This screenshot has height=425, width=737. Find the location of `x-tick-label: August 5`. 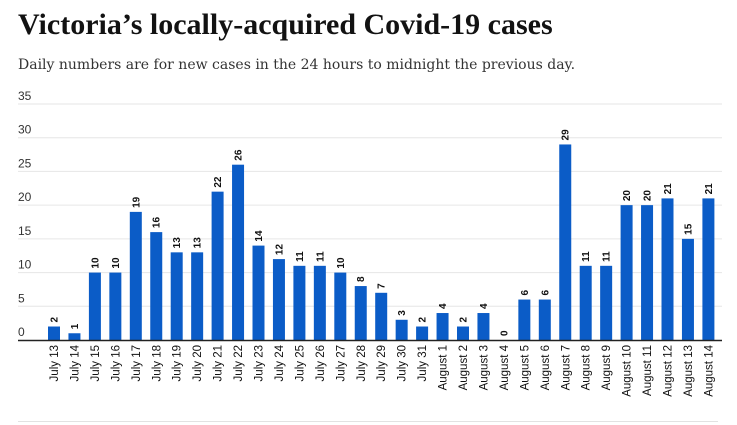

x-tick-label: August 5 is located at coordinates (525, 367).